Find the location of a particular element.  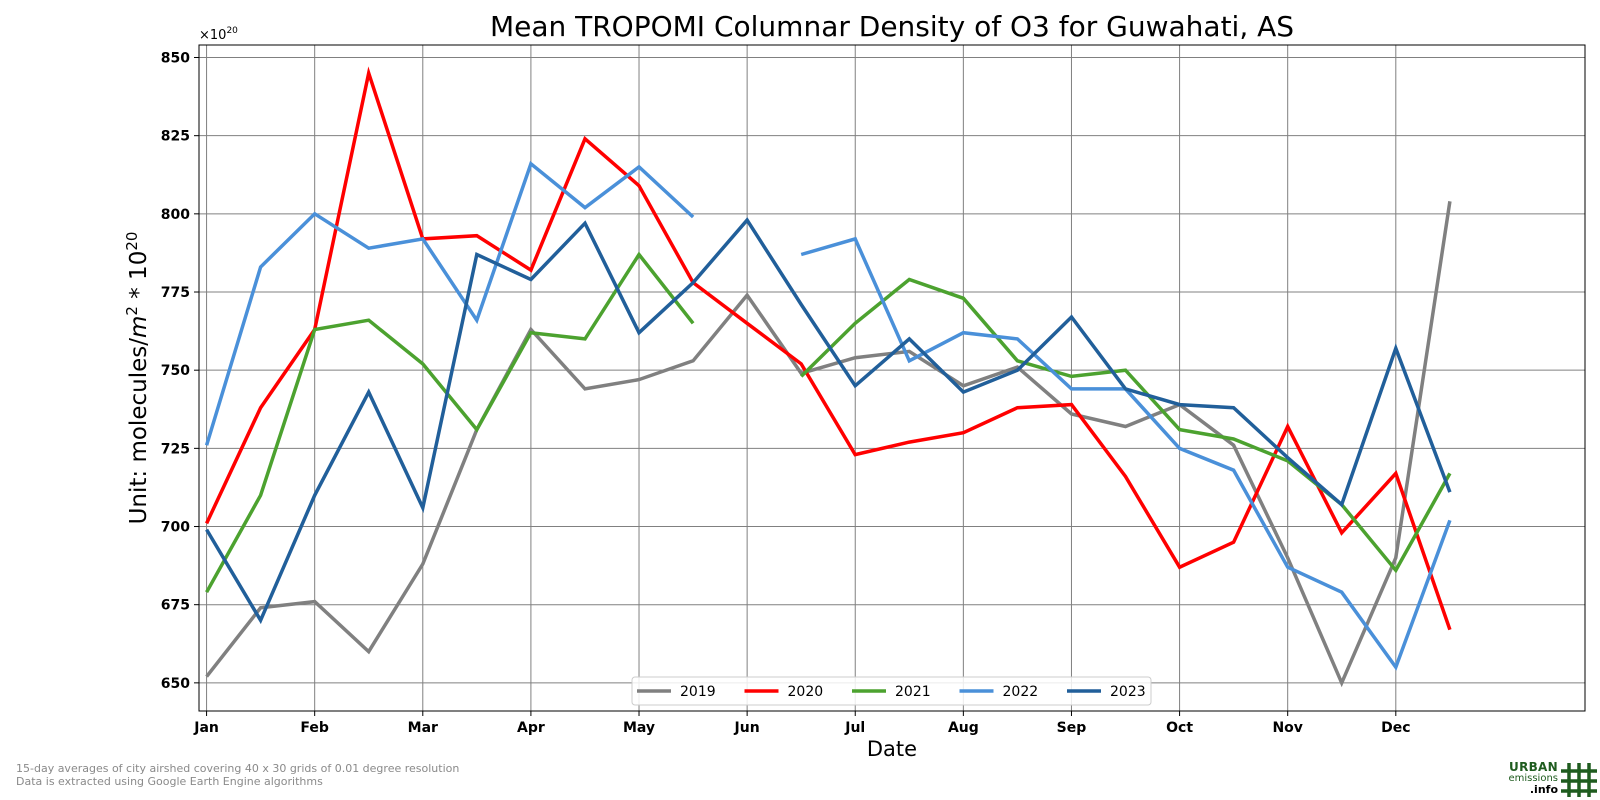

urban-emissions-logo: URBAN emissions .info is located at coordinates (1548, 779).